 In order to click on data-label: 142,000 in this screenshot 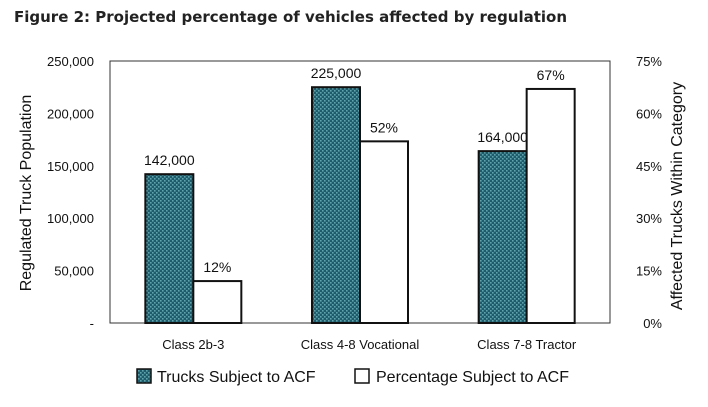, I will do `click(169, 160)`.